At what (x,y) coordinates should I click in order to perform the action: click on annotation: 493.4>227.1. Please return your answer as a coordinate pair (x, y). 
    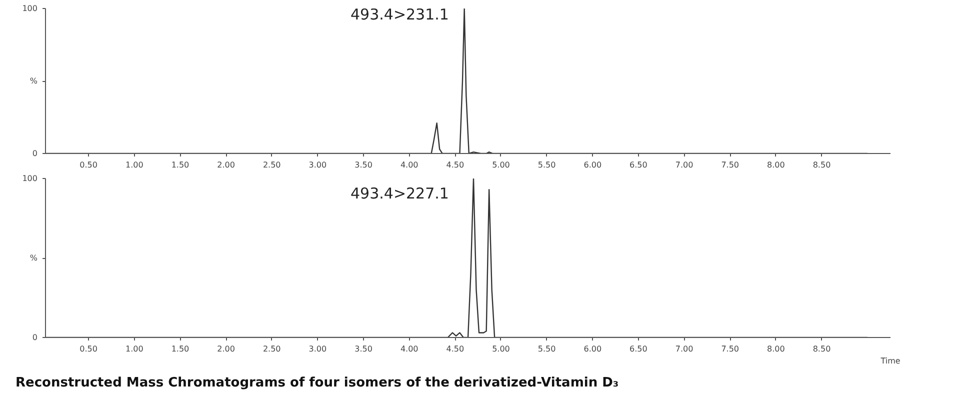
    Looking at the image, I should click on (399, 193).